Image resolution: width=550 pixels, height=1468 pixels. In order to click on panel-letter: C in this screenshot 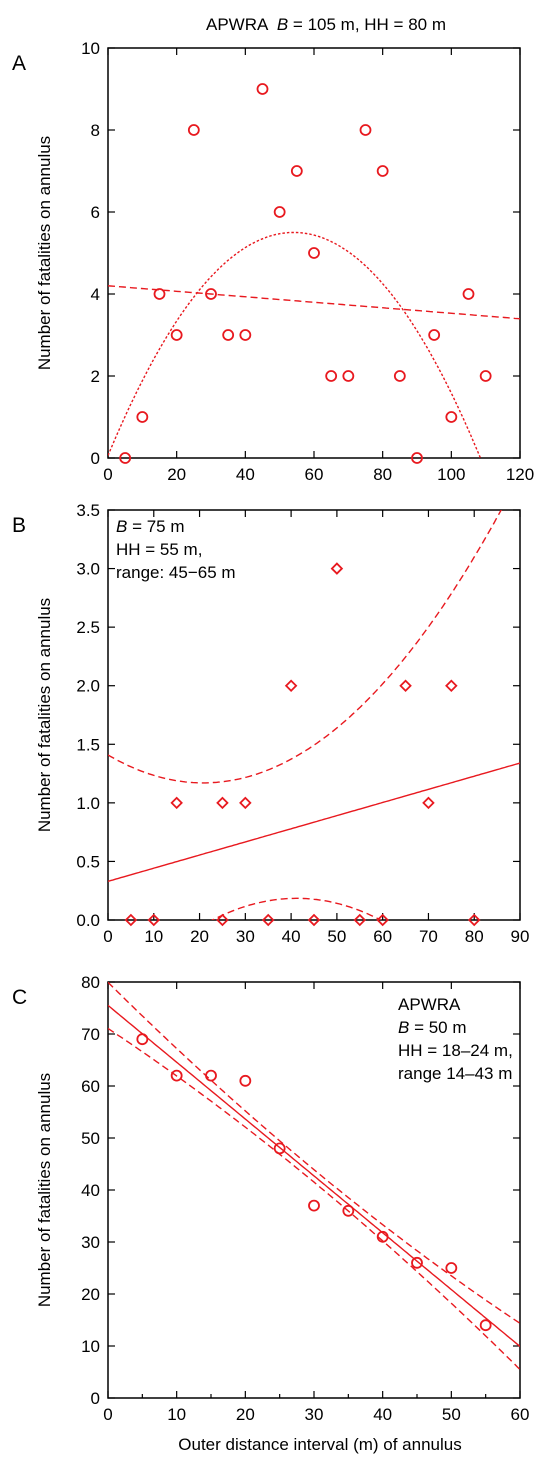, I will do `click(19, 997)`.